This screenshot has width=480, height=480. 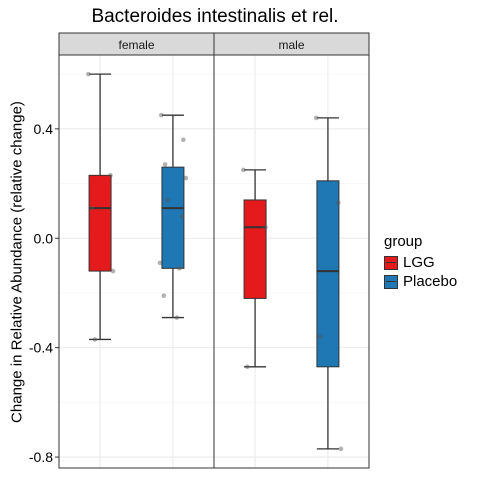 I want to click on legend-item-lgg: LGG, so click(x=420, y=262).